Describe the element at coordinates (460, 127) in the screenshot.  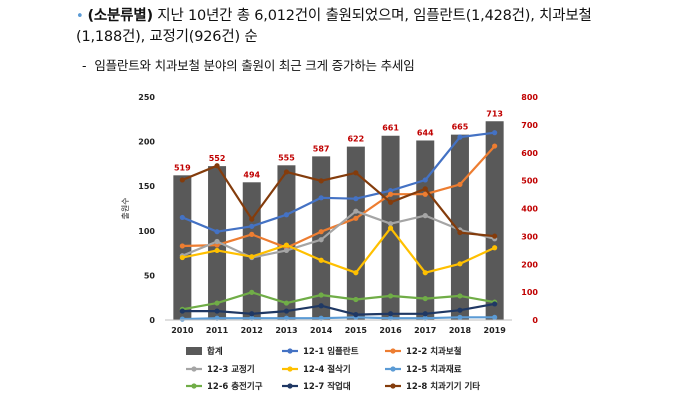
I see `bar-label-2018: 665` at that location.